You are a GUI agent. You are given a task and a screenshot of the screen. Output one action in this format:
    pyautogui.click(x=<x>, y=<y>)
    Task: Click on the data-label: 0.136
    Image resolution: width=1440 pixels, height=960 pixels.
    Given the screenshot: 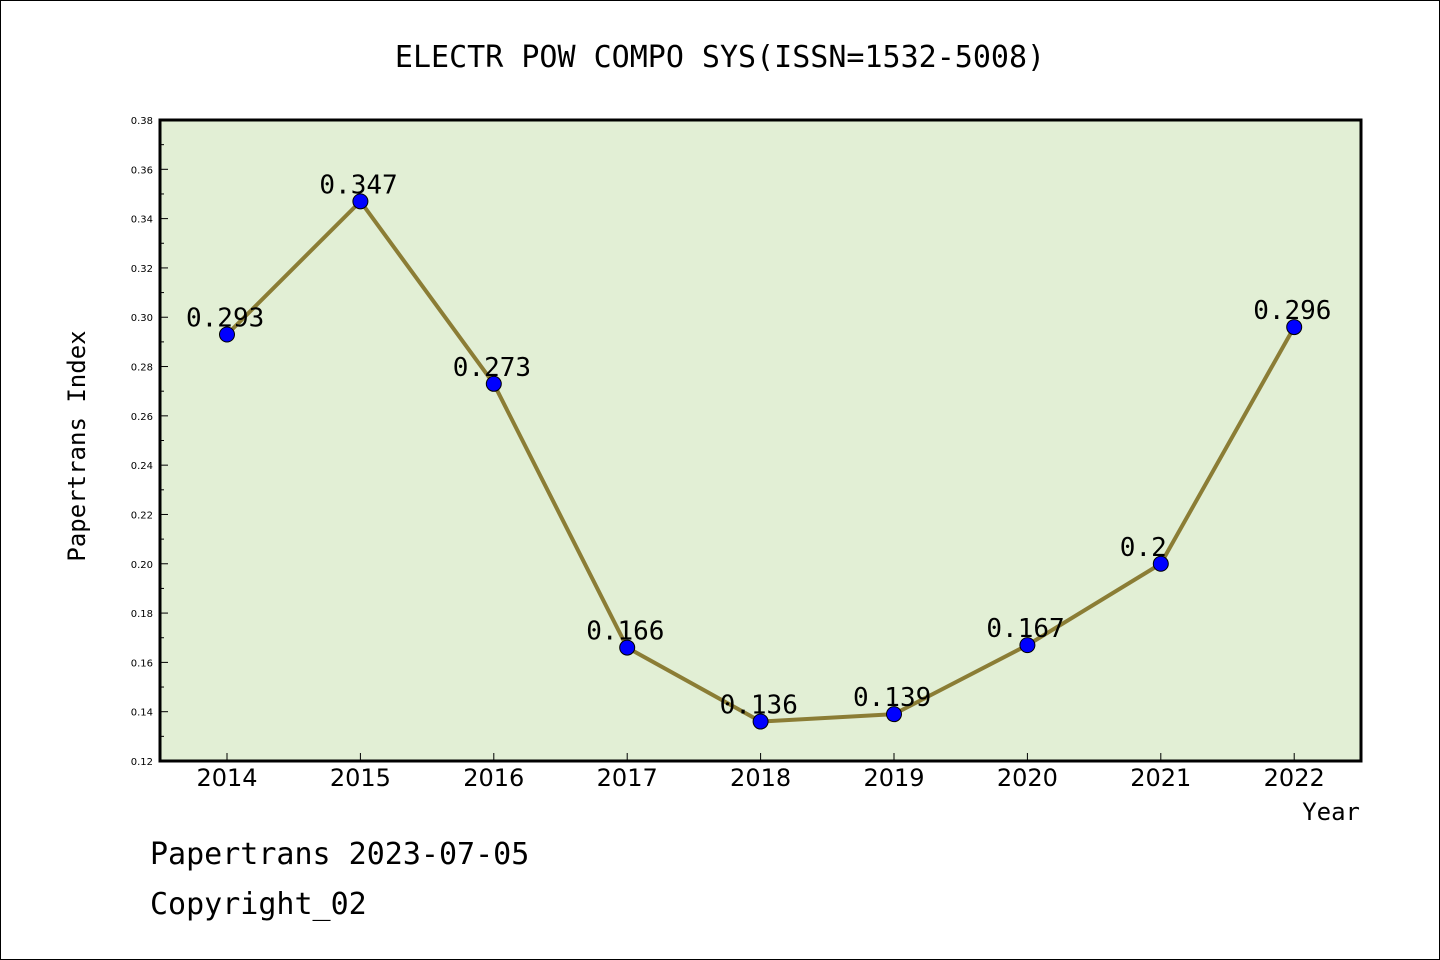 What is the action you would take?
    pyautogui.click(x=759, y=706)
    